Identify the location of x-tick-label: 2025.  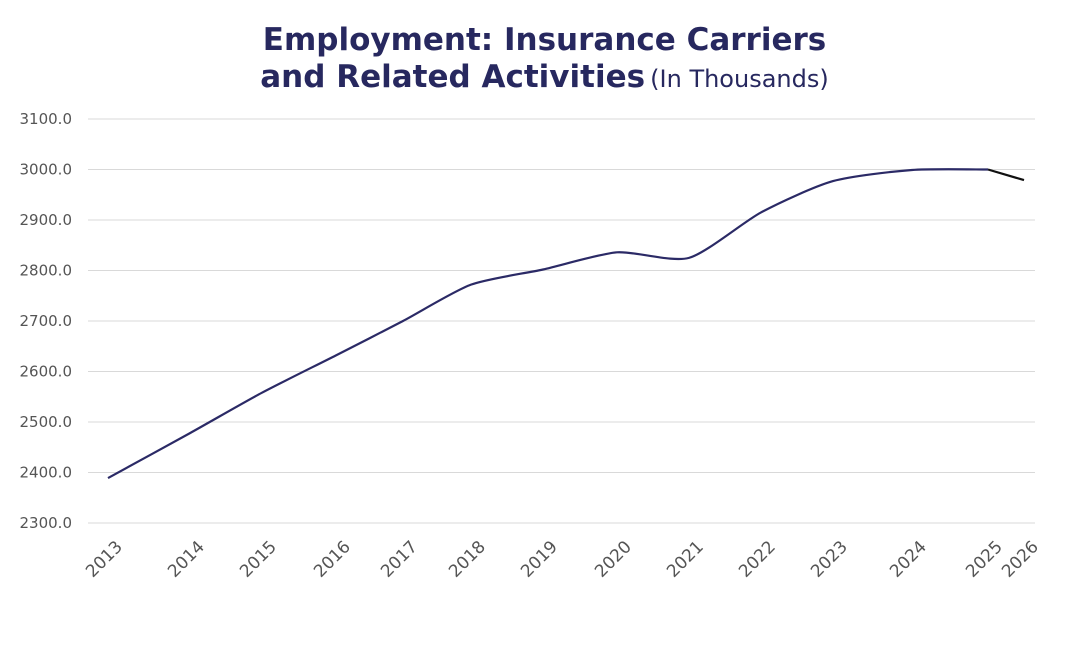
(984, 559).